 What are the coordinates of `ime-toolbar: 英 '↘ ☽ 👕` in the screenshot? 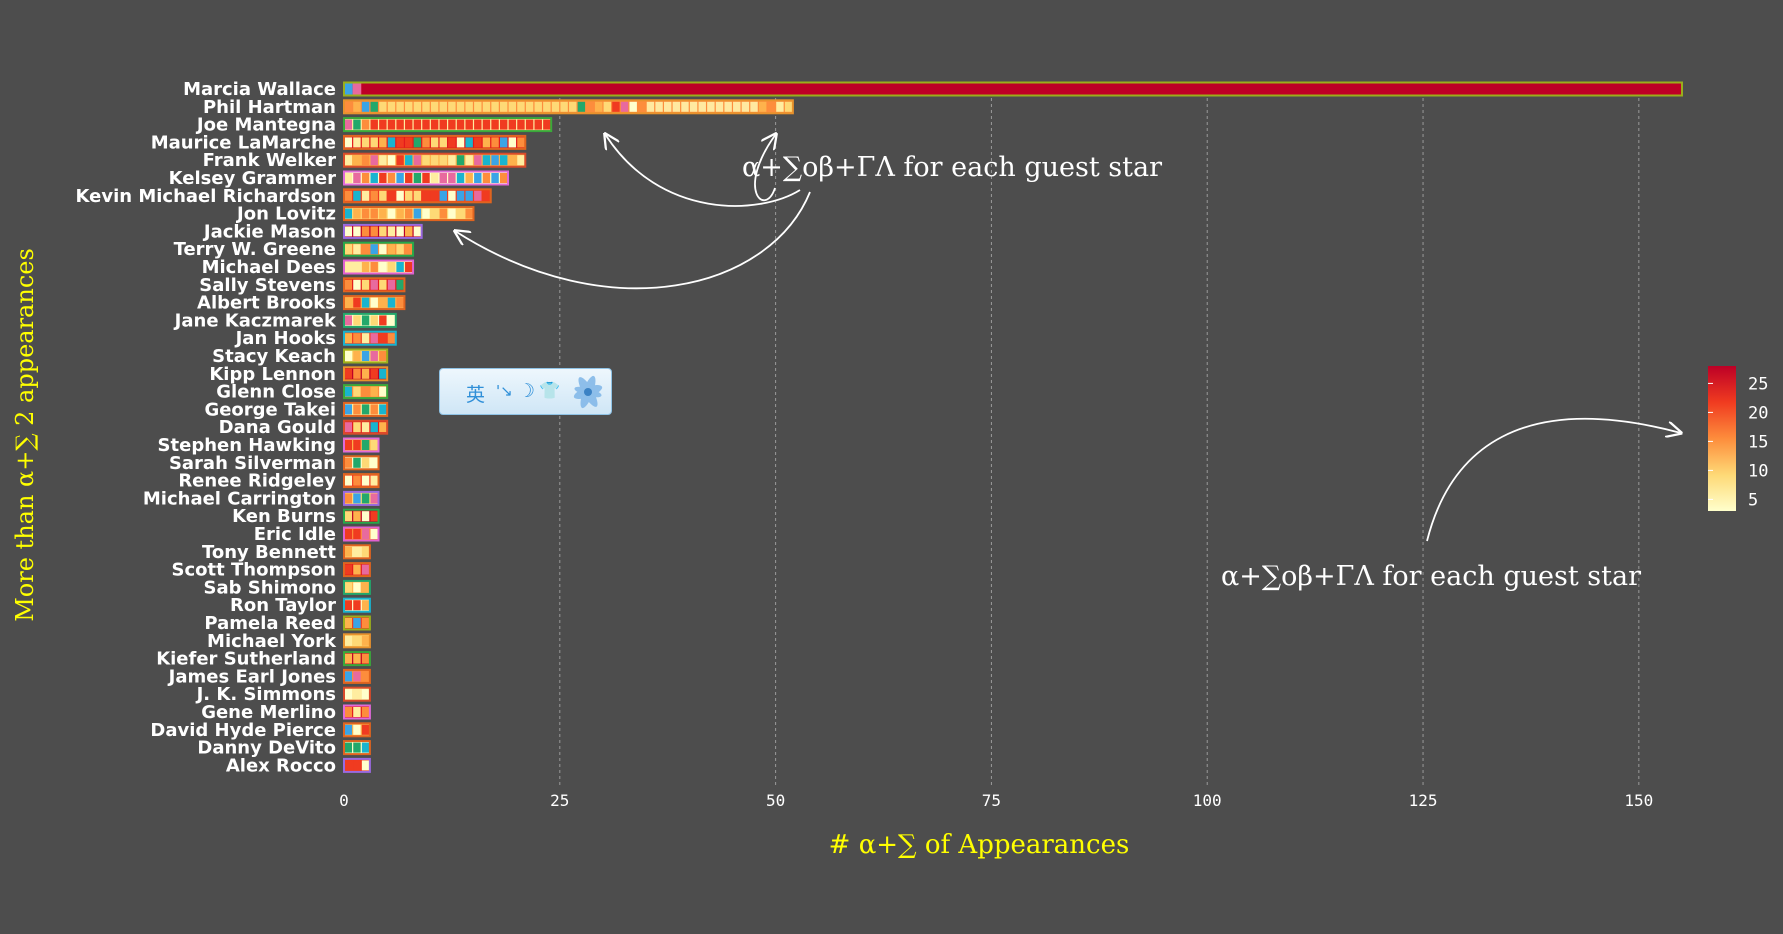 It's located at (525, 391).